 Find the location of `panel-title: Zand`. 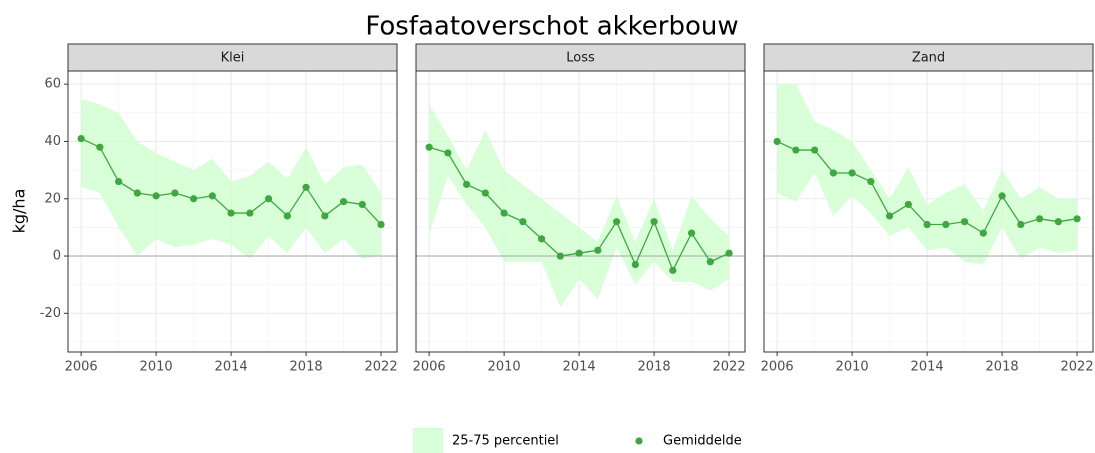

panel-title: Zand is located at coordinates (928, 58).